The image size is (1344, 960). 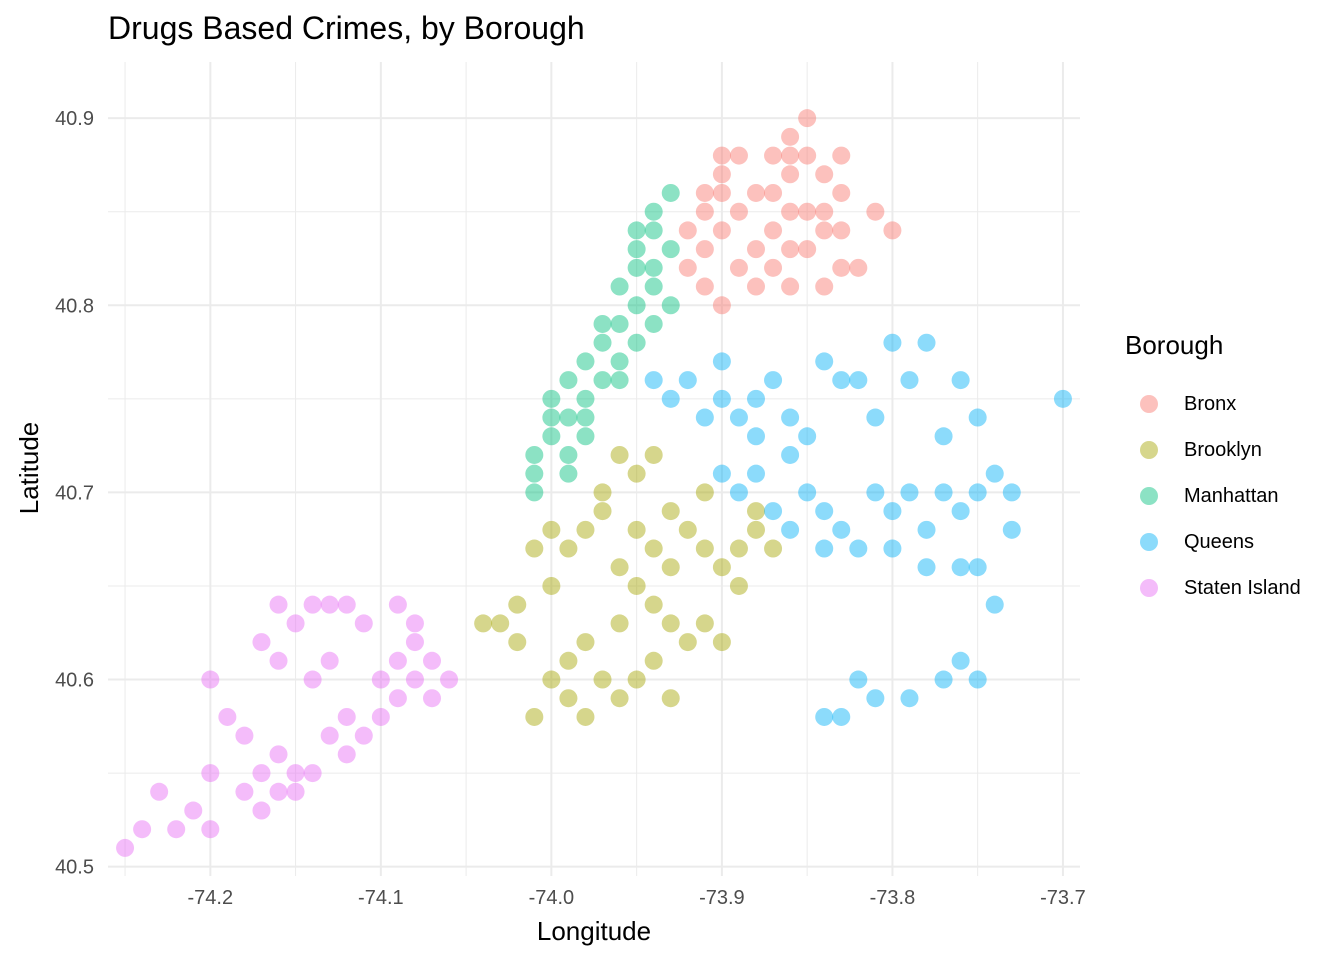 What do you see at coordinates (594, 931) in the screenshot?
I see `x-axis-title: Longitude` at bounding box center [594, 931].